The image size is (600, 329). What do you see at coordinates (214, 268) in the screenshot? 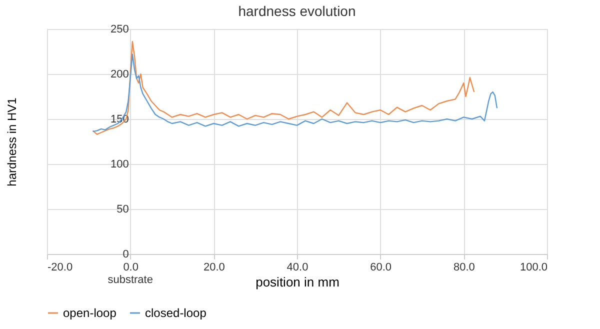
I see `x-tick-label: 20.0` at bounding box center [214, 268].